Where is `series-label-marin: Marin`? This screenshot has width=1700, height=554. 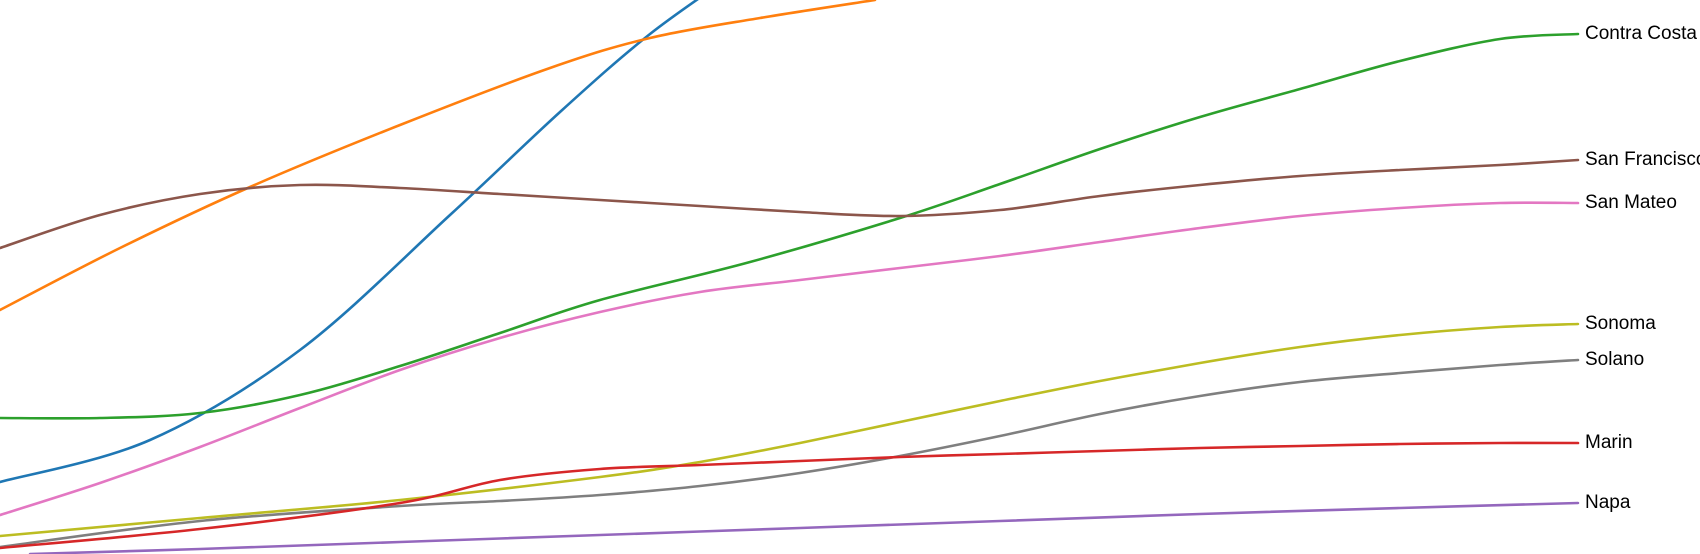
series-label-marin: Marin is located at coordinates (1609, 442).